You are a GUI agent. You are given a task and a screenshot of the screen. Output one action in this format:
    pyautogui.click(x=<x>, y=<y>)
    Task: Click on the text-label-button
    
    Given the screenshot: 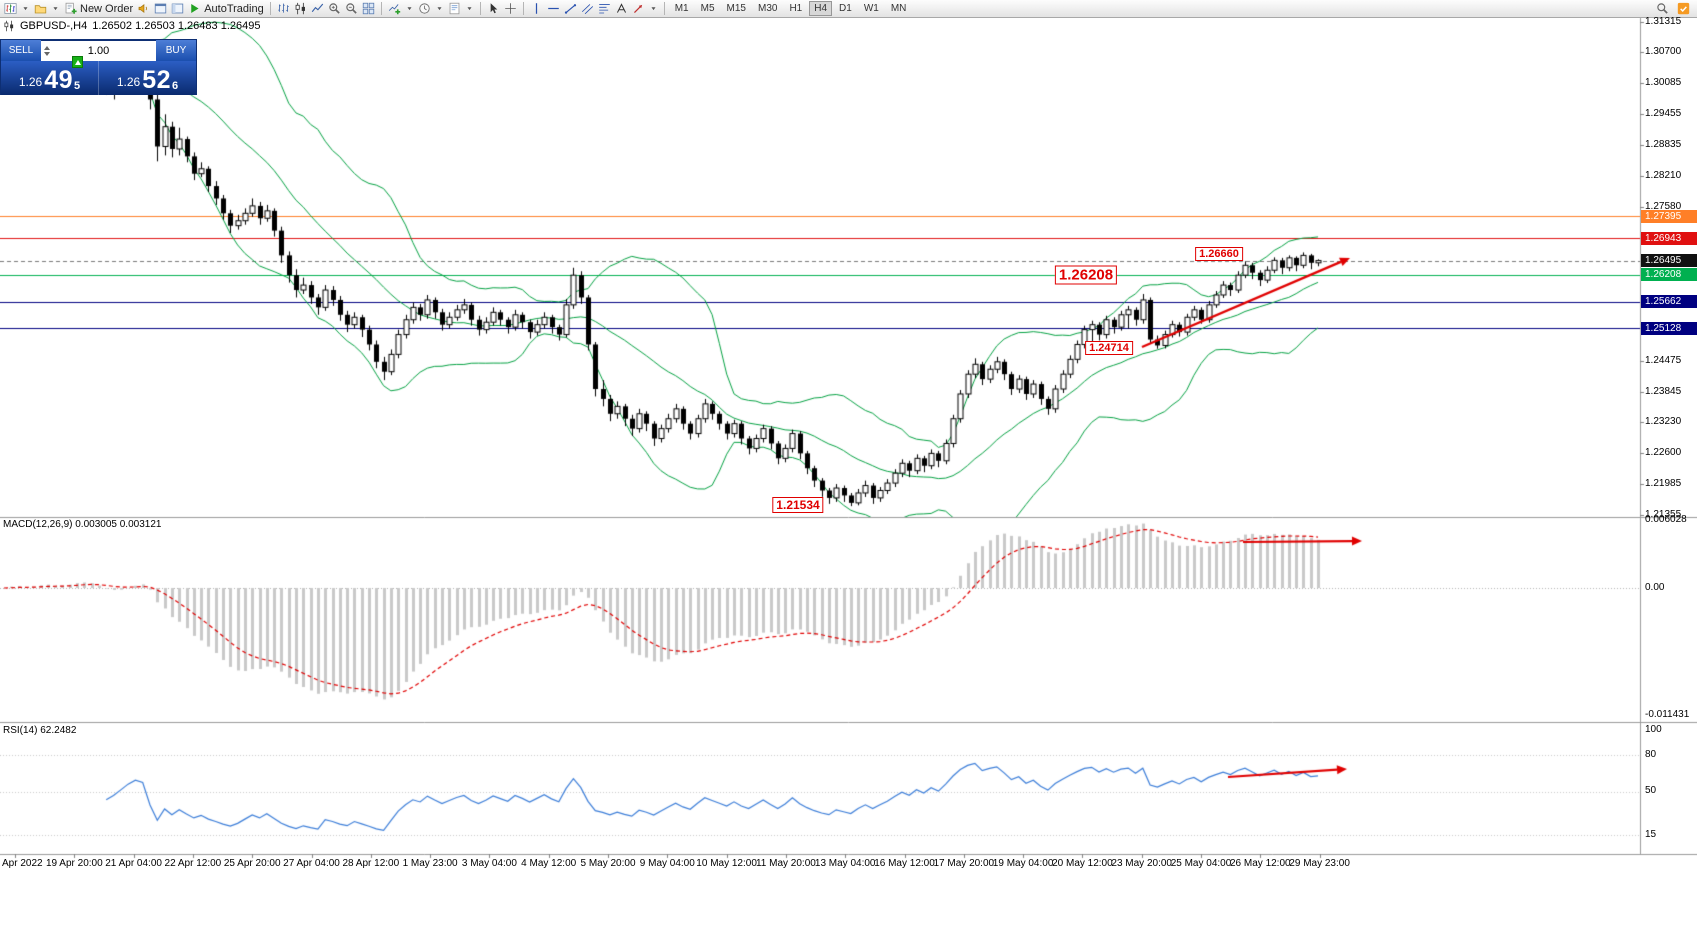 What is the action you would take?
    pyautogui.click(x=621, y=9)
    